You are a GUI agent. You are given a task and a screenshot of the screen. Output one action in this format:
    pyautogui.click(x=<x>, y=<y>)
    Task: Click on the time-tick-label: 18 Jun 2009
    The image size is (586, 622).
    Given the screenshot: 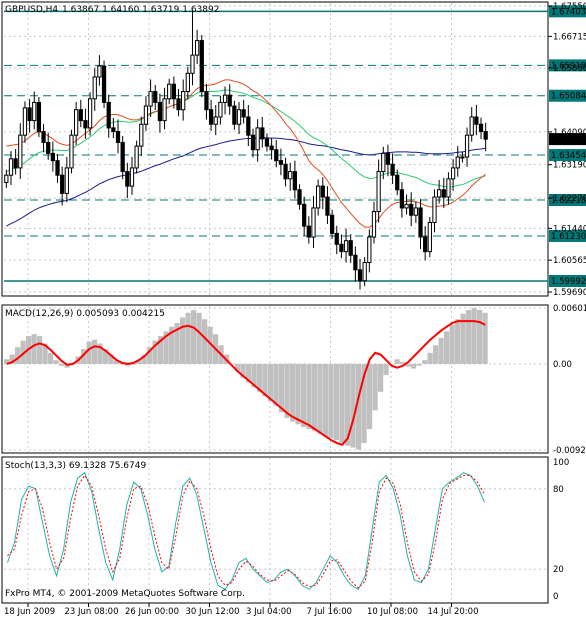 What is the action you would take?
    pyautogui.click(x=29, y=612)
    